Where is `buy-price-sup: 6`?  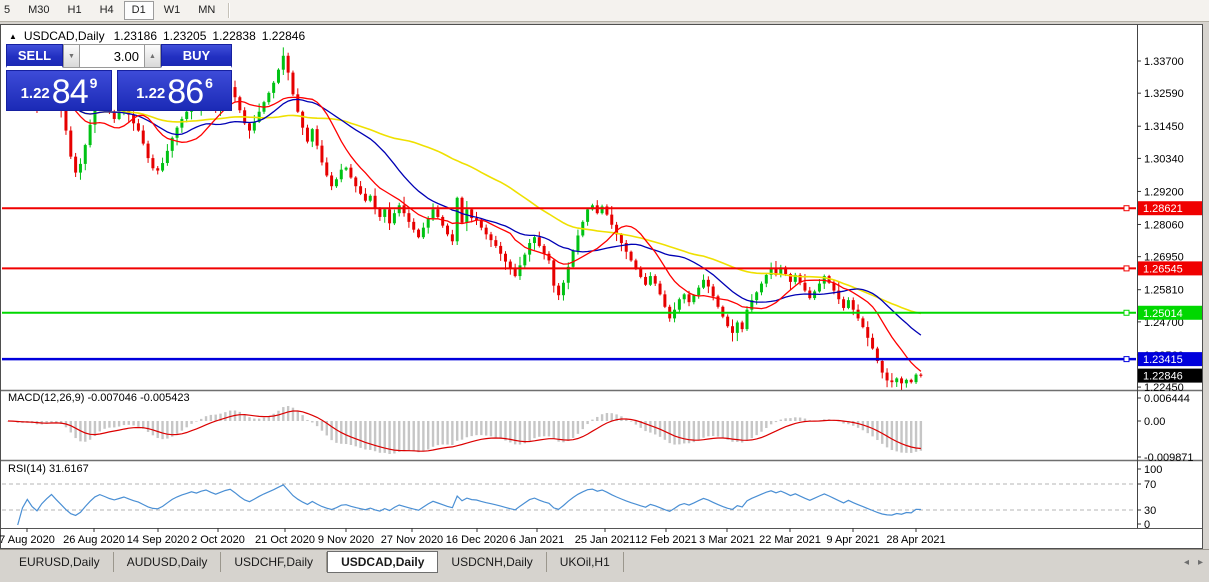 buy-price-sup: 6 is located at coordinates (209, 83).